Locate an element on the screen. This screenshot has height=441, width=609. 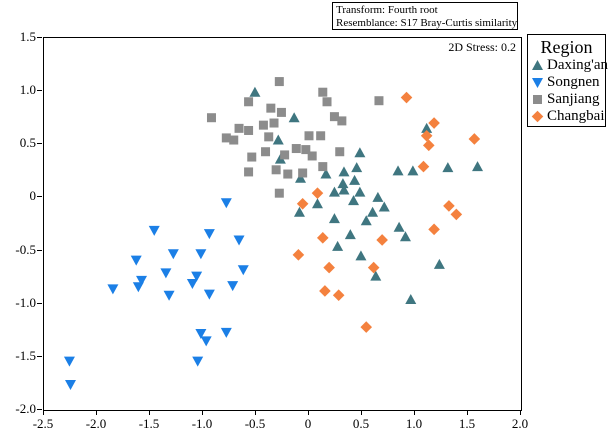
y-tick-label: -1.5 is located at coordinates (25, 355).